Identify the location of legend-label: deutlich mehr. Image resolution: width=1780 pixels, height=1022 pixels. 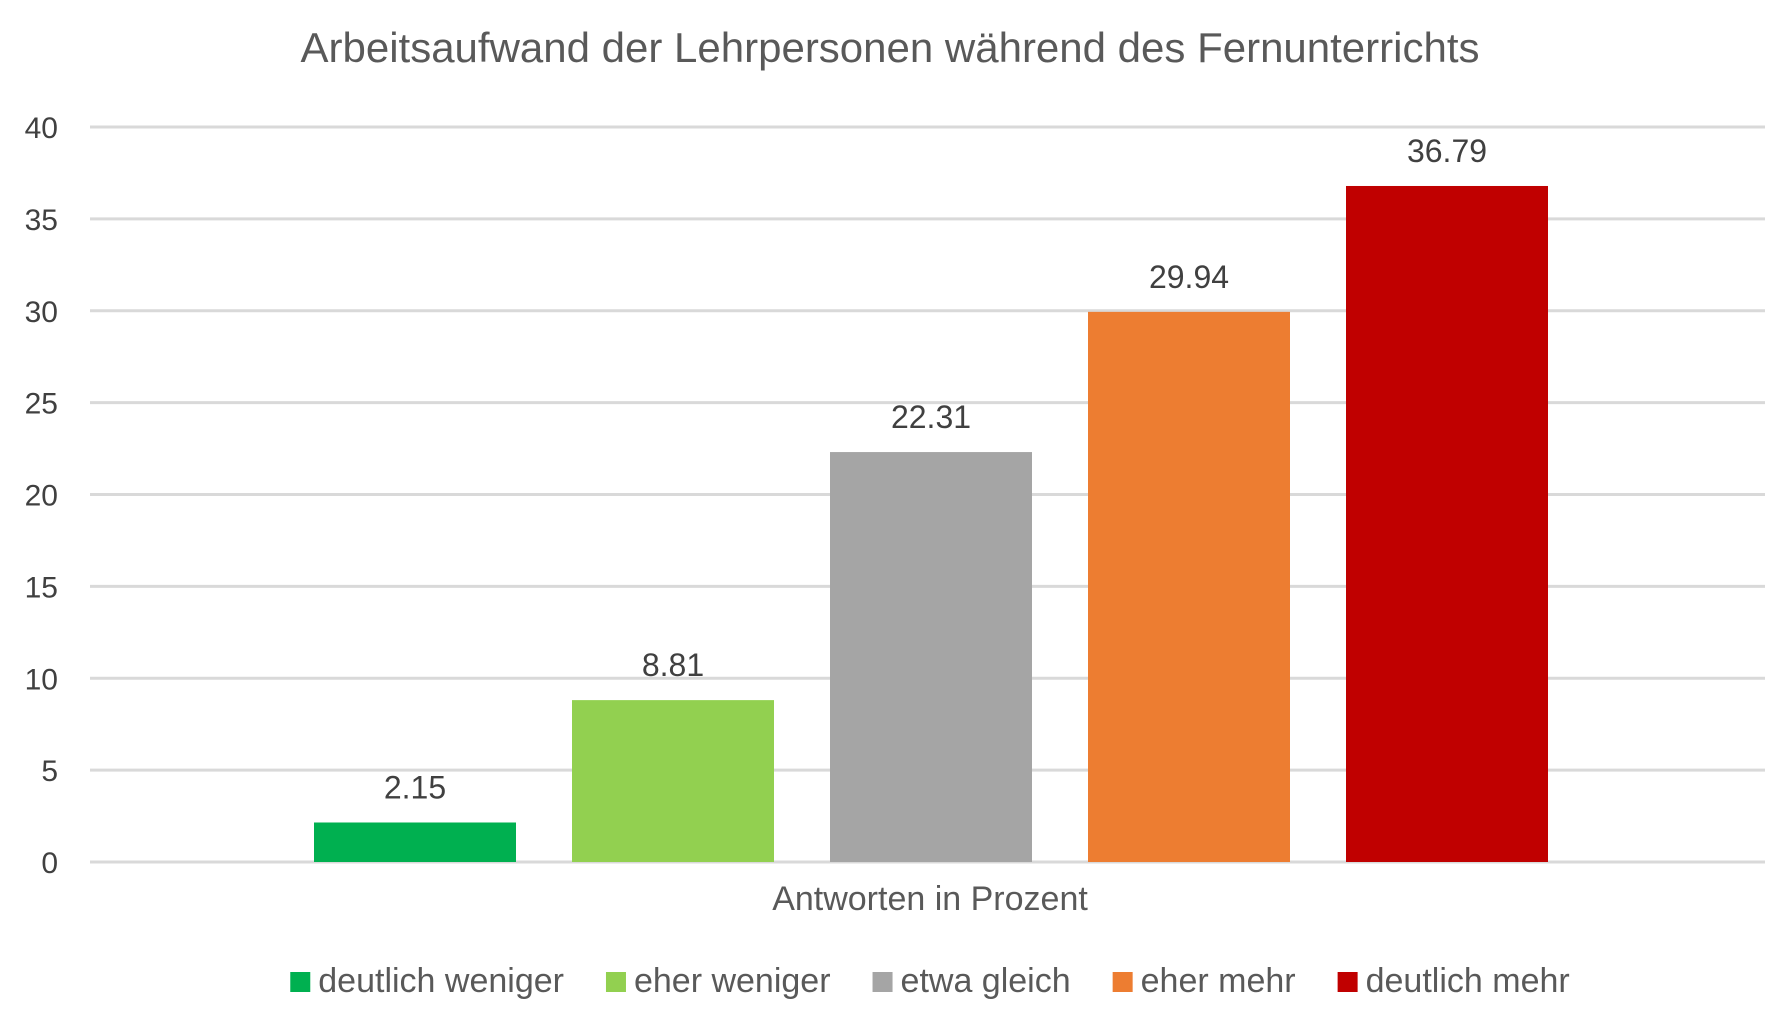
(1468, 981).